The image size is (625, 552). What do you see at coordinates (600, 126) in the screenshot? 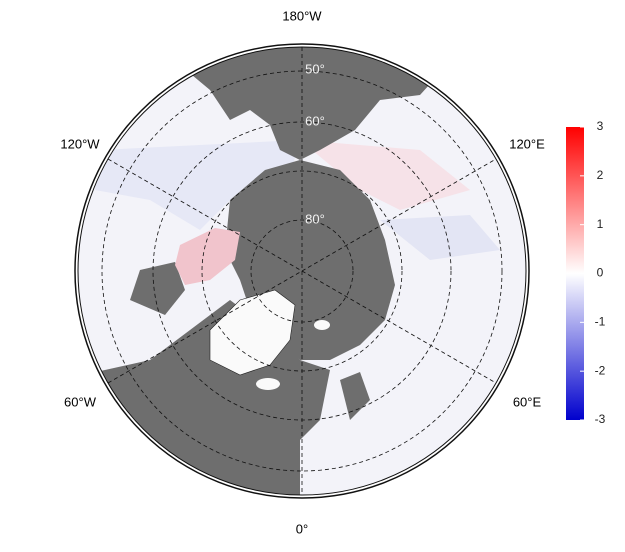
I see `colorbar-tick-label: 3` at bounding box center [600, 126].